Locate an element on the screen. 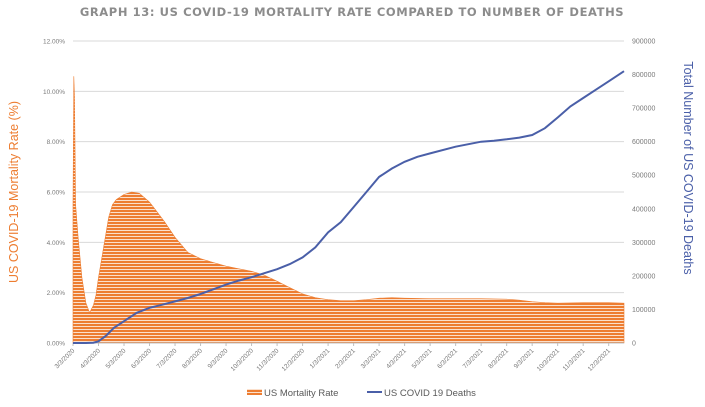 This screenshot has height=407, width=705. legend-item-deaths: US COVID 19 Deaths is located at coordinates (421, 393).